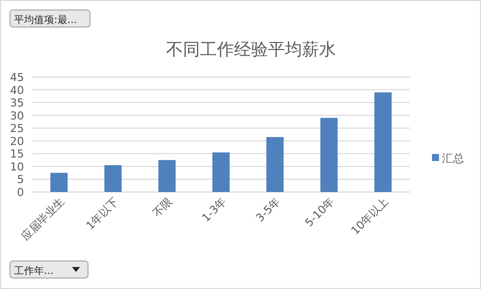 The height and width of the screenshot is (289, 481). Describe the element at coordinates (20, 179) in the screenshot. I see `y-tick-label: 5` at that location.